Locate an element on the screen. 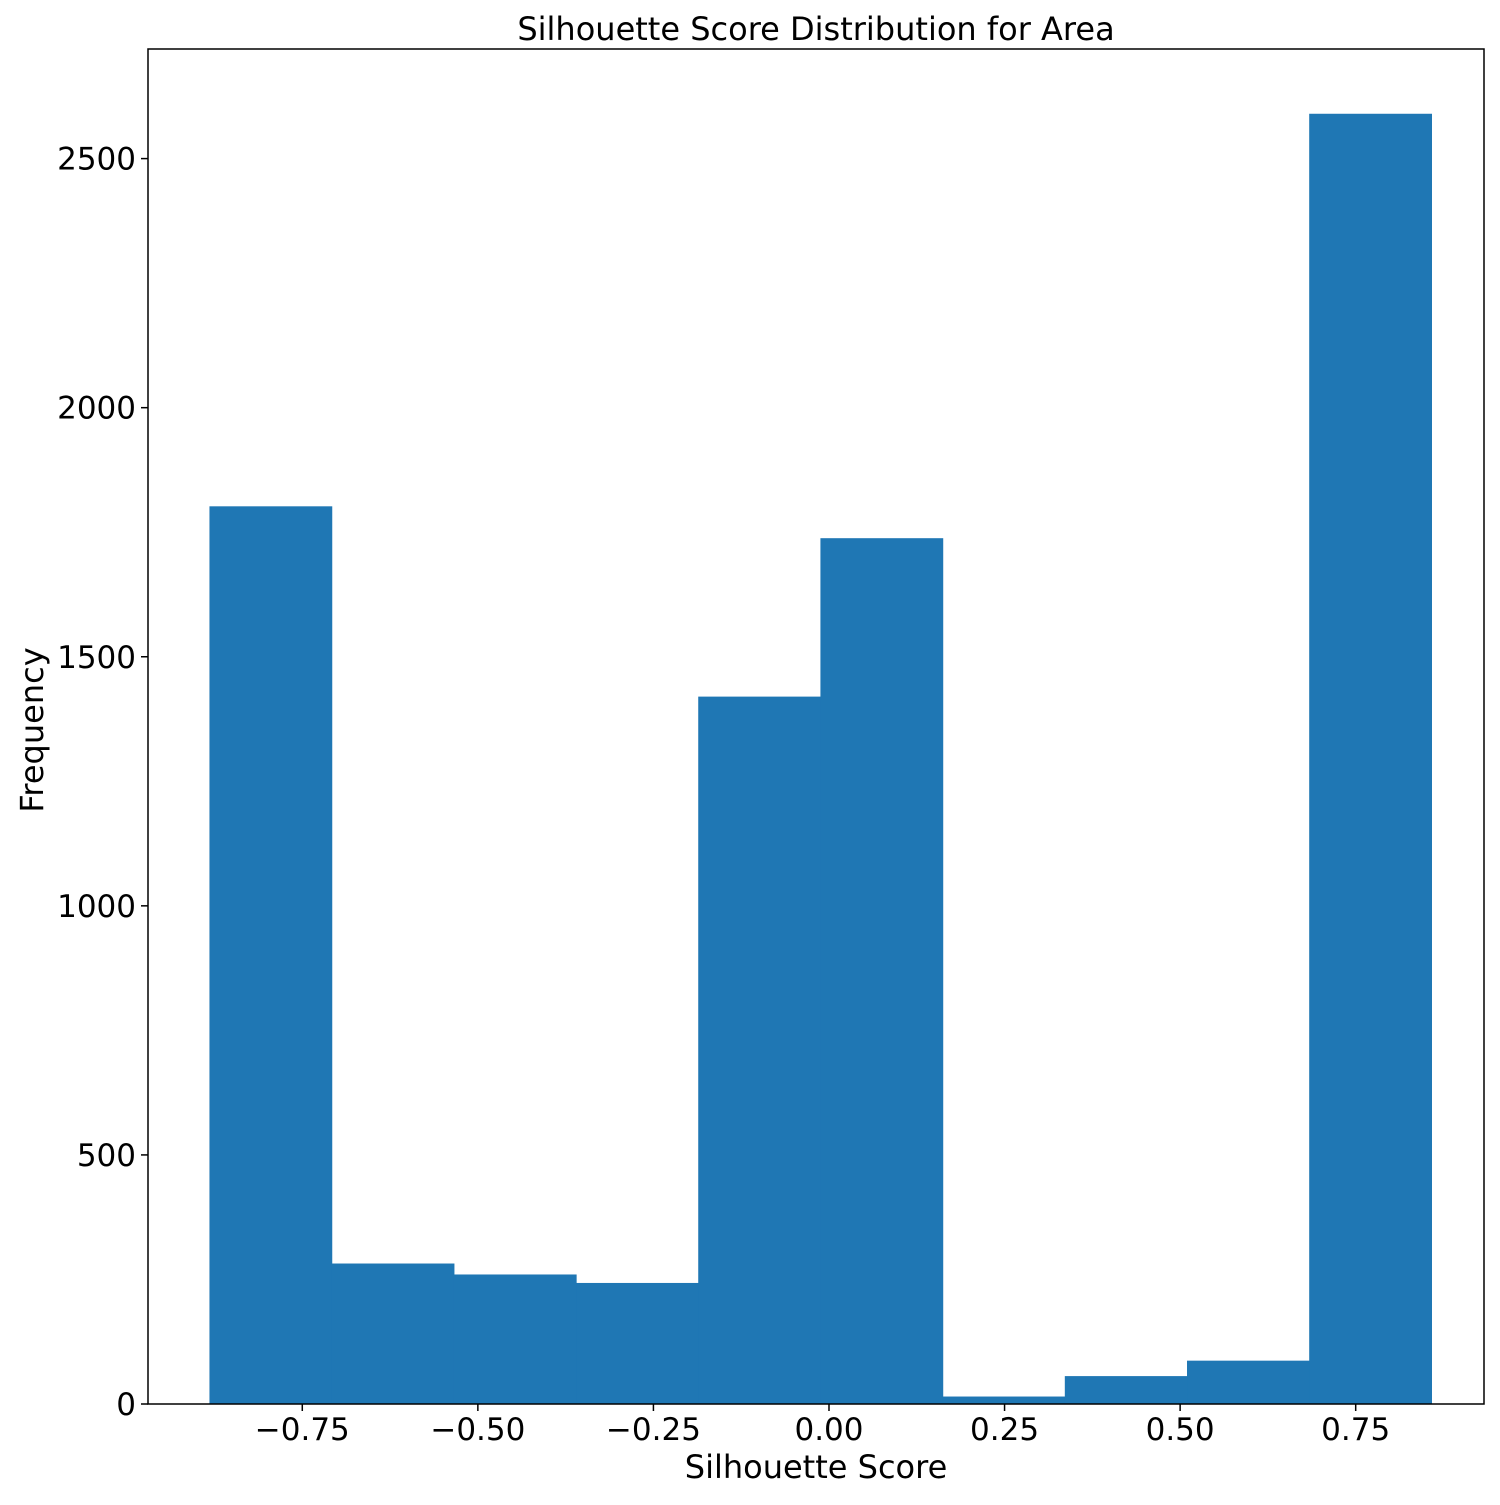  x-tick-label: 0.25 is located at coordinates (1004, 1430).